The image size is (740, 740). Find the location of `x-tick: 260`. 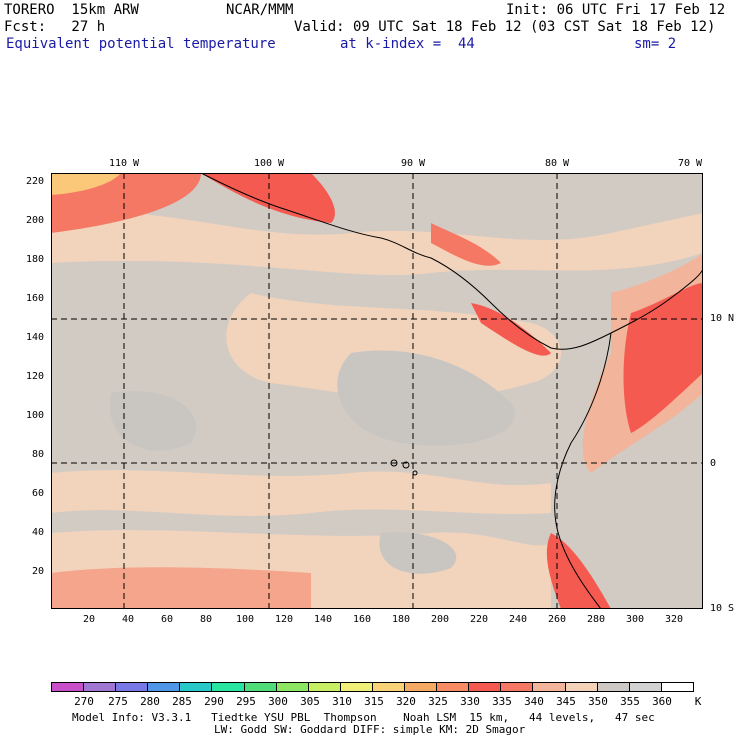

x-tick: 260 is located at coordinates (557, 619).